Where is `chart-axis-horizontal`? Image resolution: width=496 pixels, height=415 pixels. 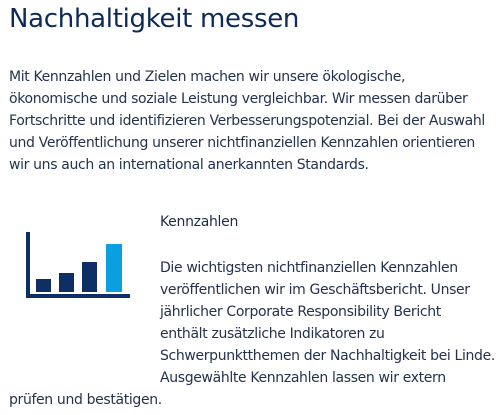
chart-axis-horizontal is located at coordinates (78, 296).